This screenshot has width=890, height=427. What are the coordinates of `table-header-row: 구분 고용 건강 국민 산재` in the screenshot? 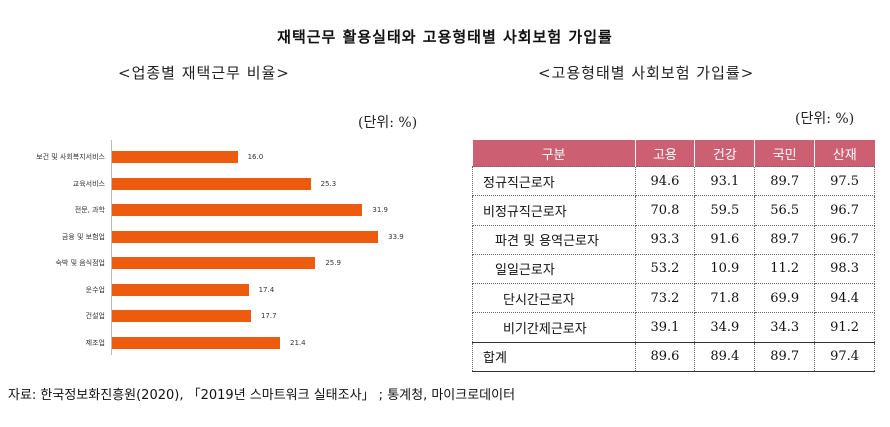 It's located at (673, 153).